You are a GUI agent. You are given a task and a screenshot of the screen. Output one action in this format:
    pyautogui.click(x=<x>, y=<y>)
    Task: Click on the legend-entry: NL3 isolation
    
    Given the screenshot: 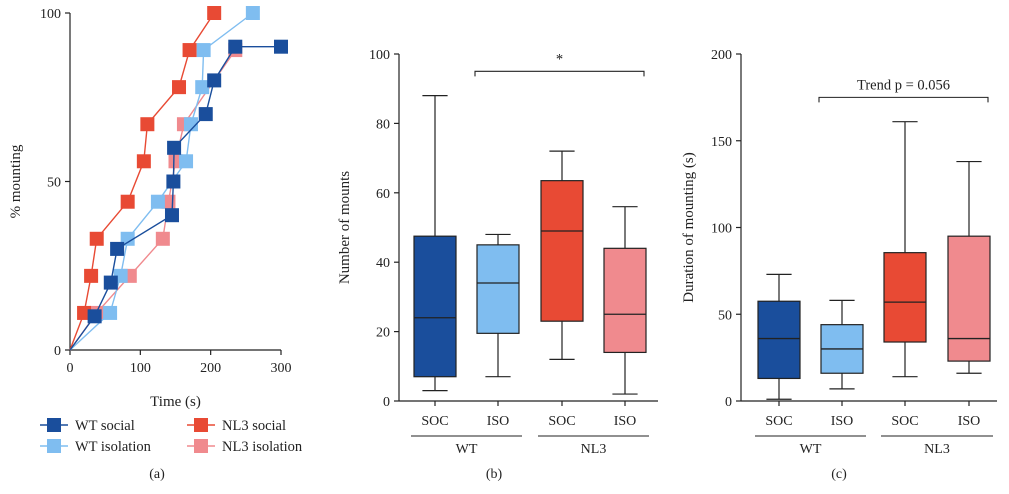 What is the action you would take?
    pyautogui.click(x=245, y=447)
    